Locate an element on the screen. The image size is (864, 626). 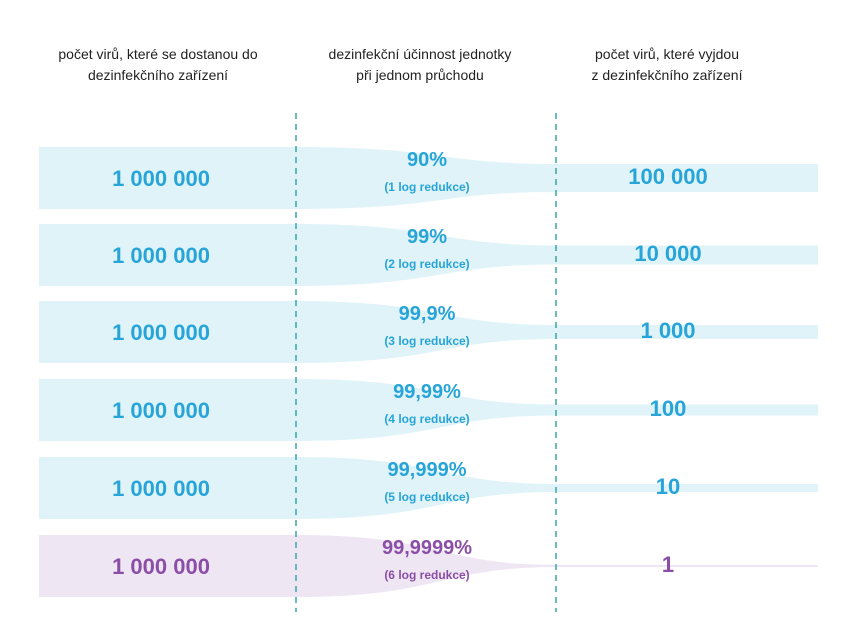
reduction-row: 1 000 000 99,9999% (6 log redukce) 1 is located at coordinates (432, 567).